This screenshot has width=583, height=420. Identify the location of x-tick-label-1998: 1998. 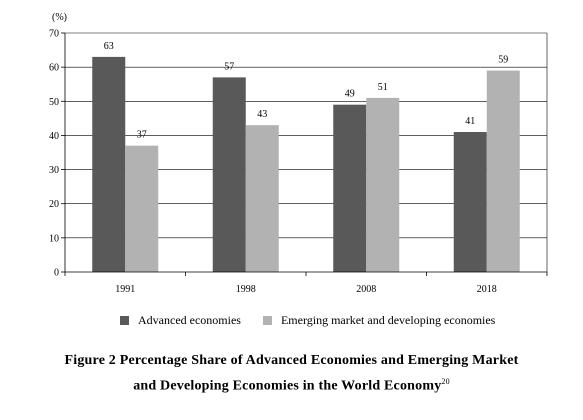
(246, 289).